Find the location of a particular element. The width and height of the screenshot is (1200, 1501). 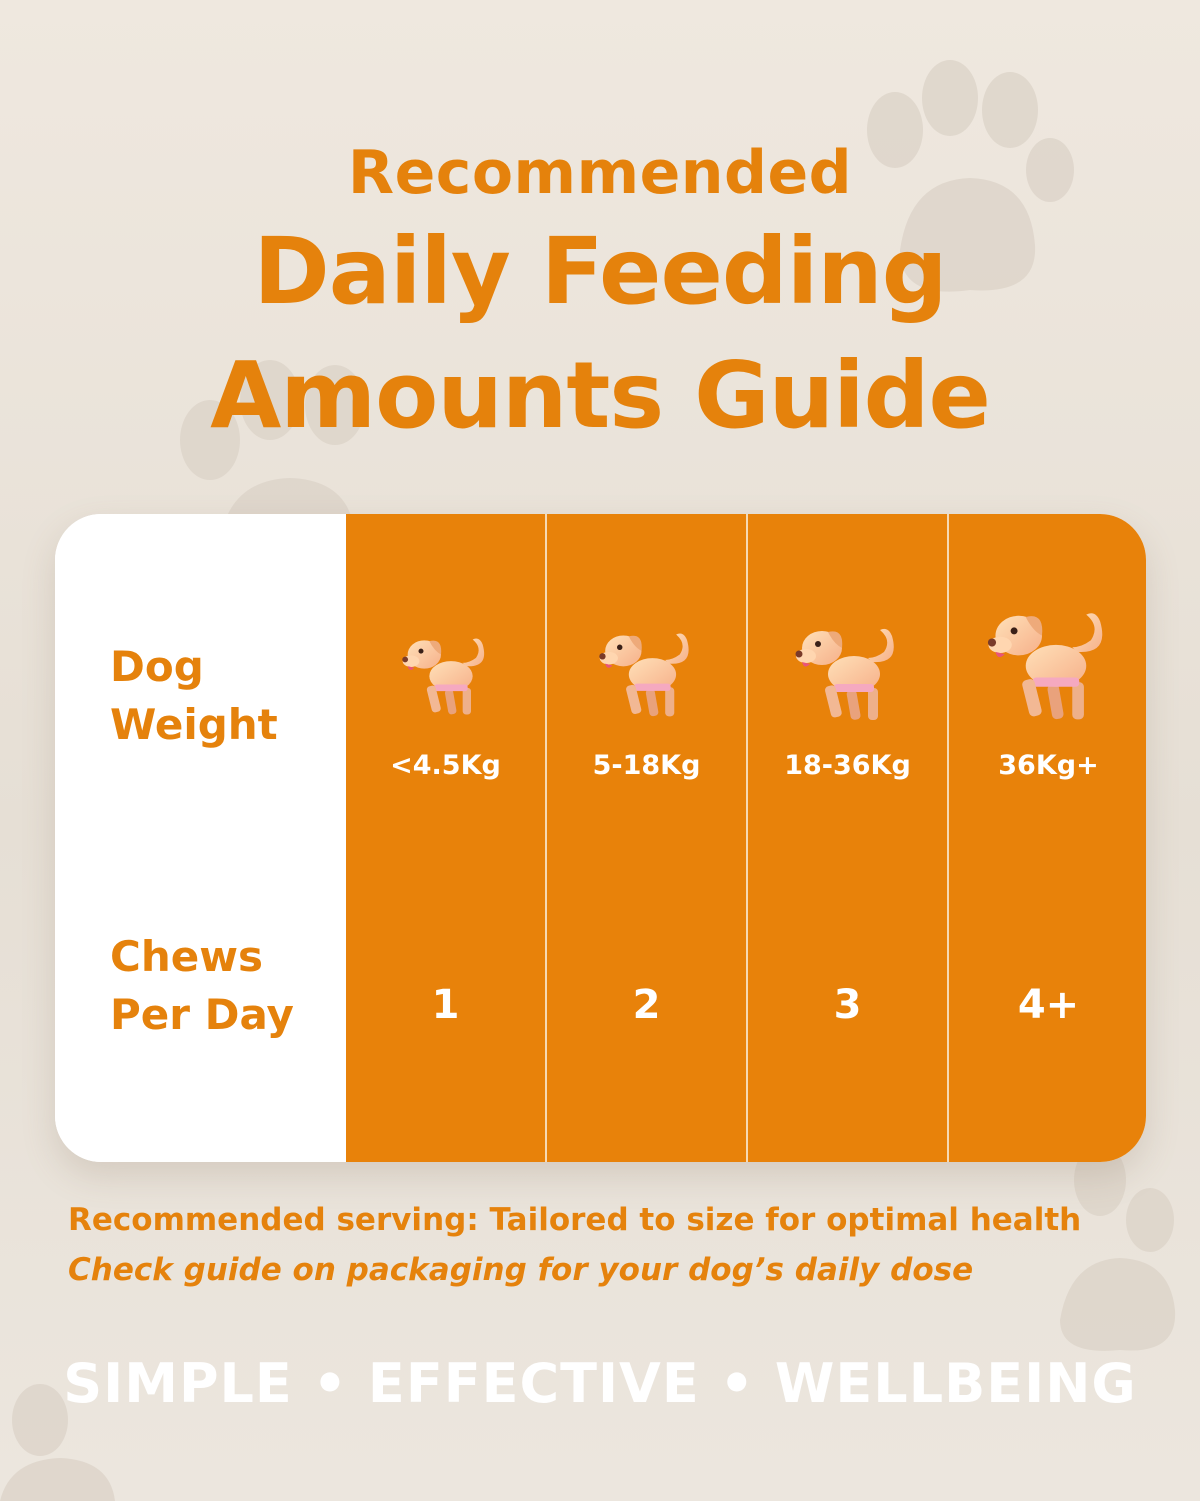

chews-per-day-label: Chews Per Day is located at coordinates (202, 986).